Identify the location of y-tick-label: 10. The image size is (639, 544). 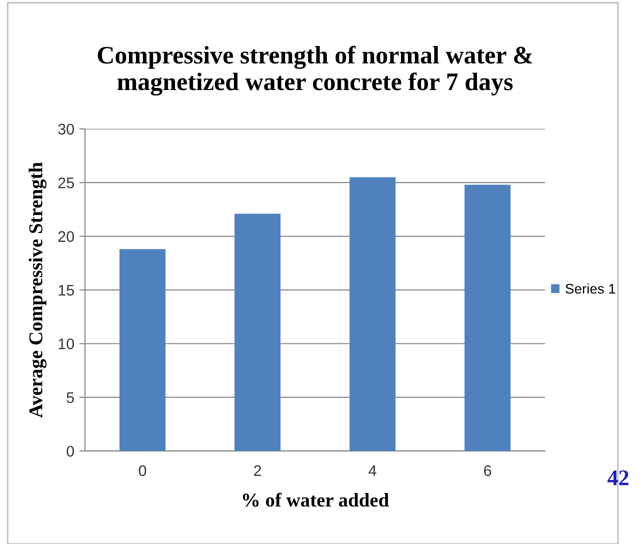
(66, 344).